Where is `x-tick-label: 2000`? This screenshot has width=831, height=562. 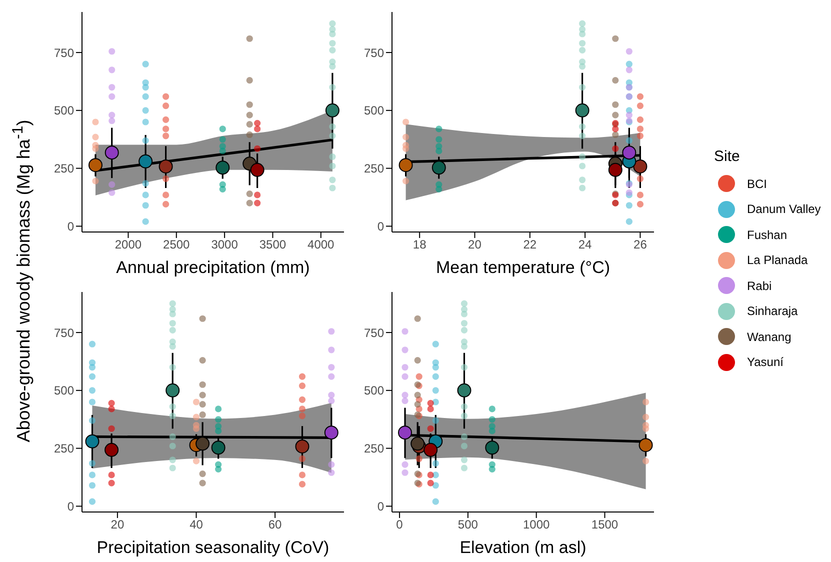 x-tick-label: 2000 is located at coordinates (128, 245).